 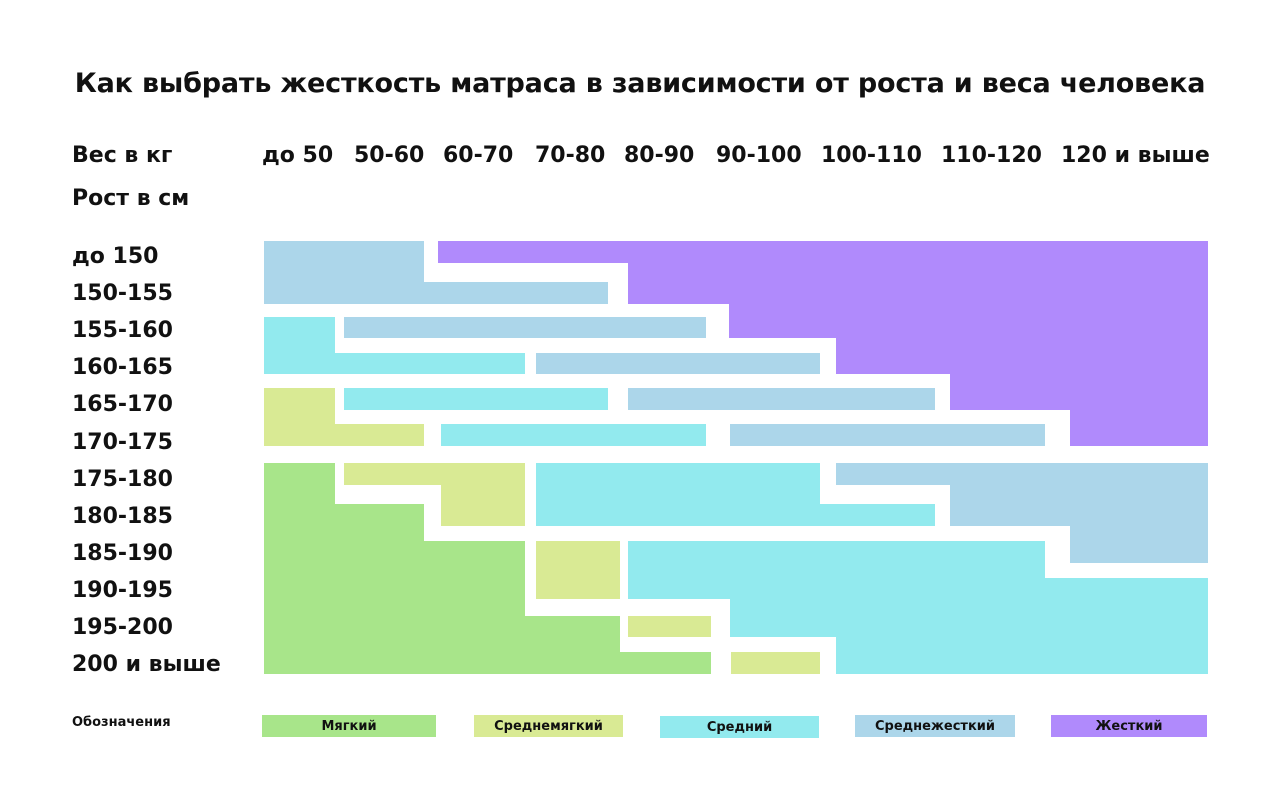 I want to click on legend-item-medium-soft: Среднемягкий, so click(x=548, y=726).